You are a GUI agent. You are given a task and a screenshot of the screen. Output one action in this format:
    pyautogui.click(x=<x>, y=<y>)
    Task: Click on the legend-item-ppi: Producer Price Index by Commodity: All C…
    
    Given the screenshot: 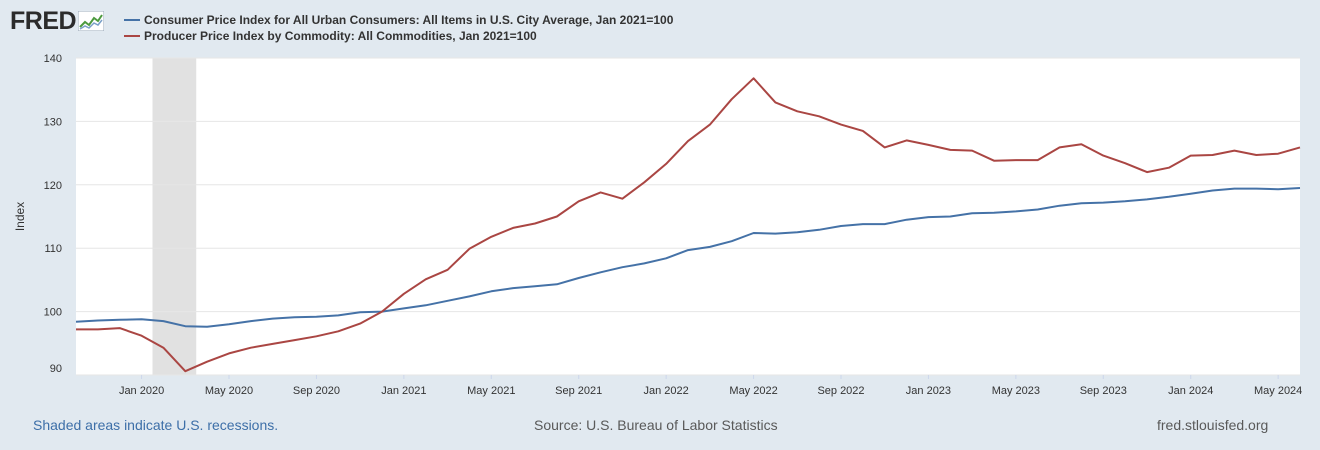 What is the action you would take?
    pyautogui.click(x=398, y=36)
    